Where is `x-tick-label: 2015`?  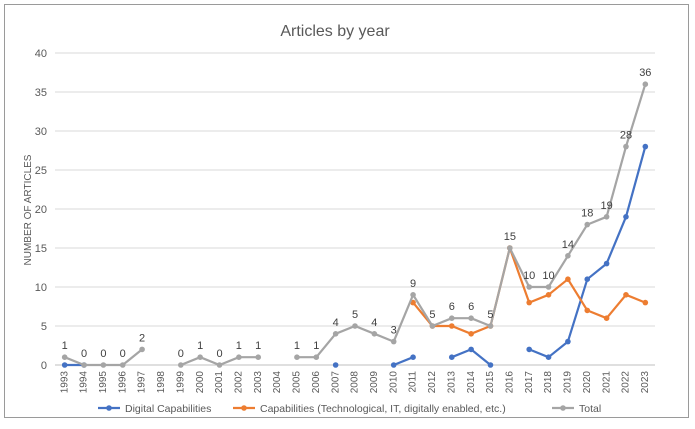
x-tick-label: 2015 is located at coordinates (490, 382).